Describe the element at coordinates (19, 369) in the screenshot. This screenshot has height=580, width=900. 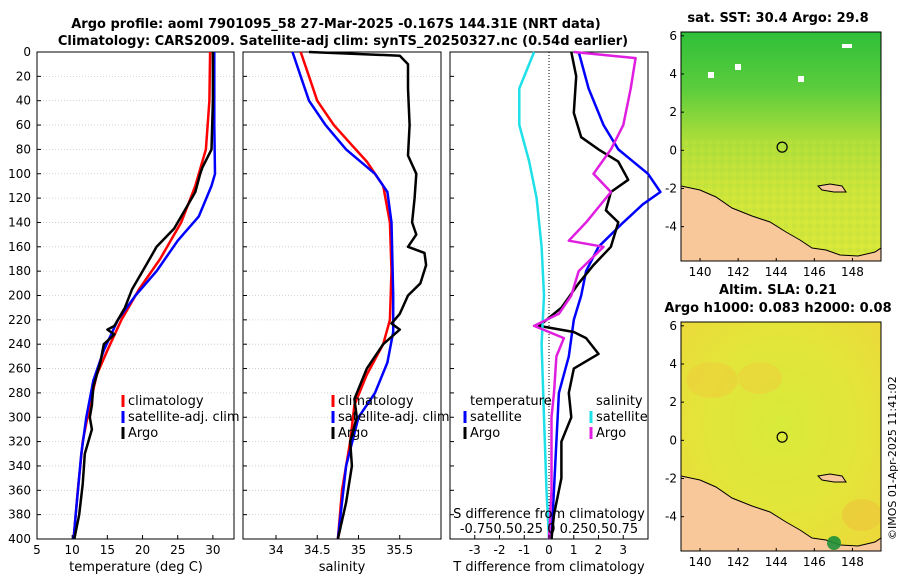
I see `y-tick-label: 260` at that location.